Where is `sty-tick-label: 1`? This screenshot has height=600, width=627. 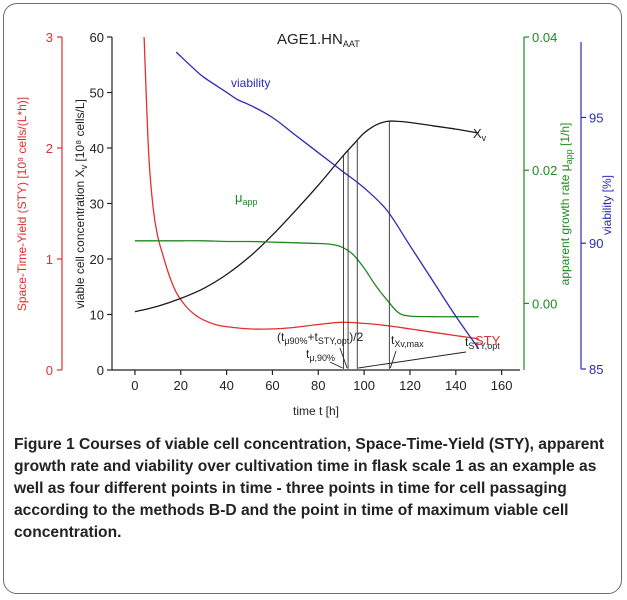
sty-tick-label: 1 is located at coordinates (49, 259).